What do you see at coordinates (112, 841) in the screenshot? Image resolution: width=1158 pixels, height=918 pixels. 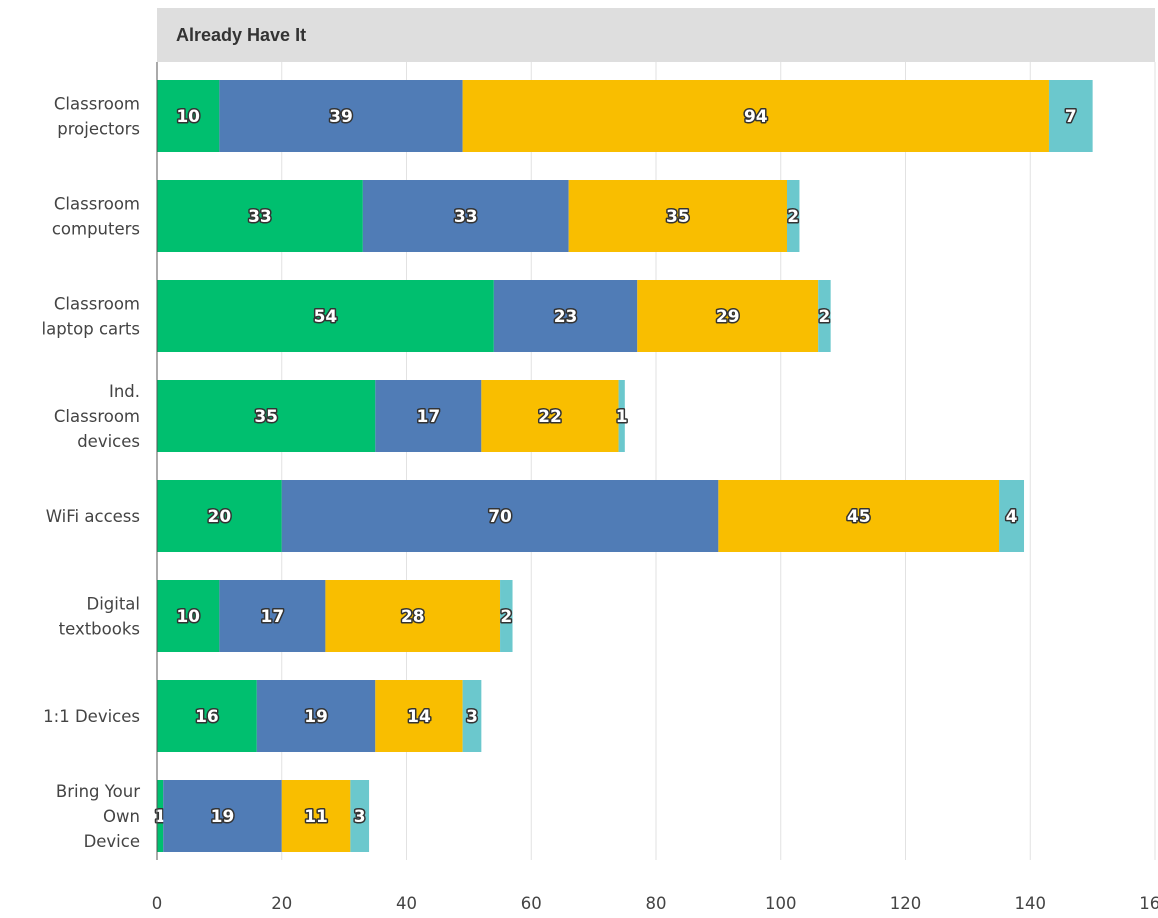 I see `category-label-line: Device` at bounding box center [112, 841].